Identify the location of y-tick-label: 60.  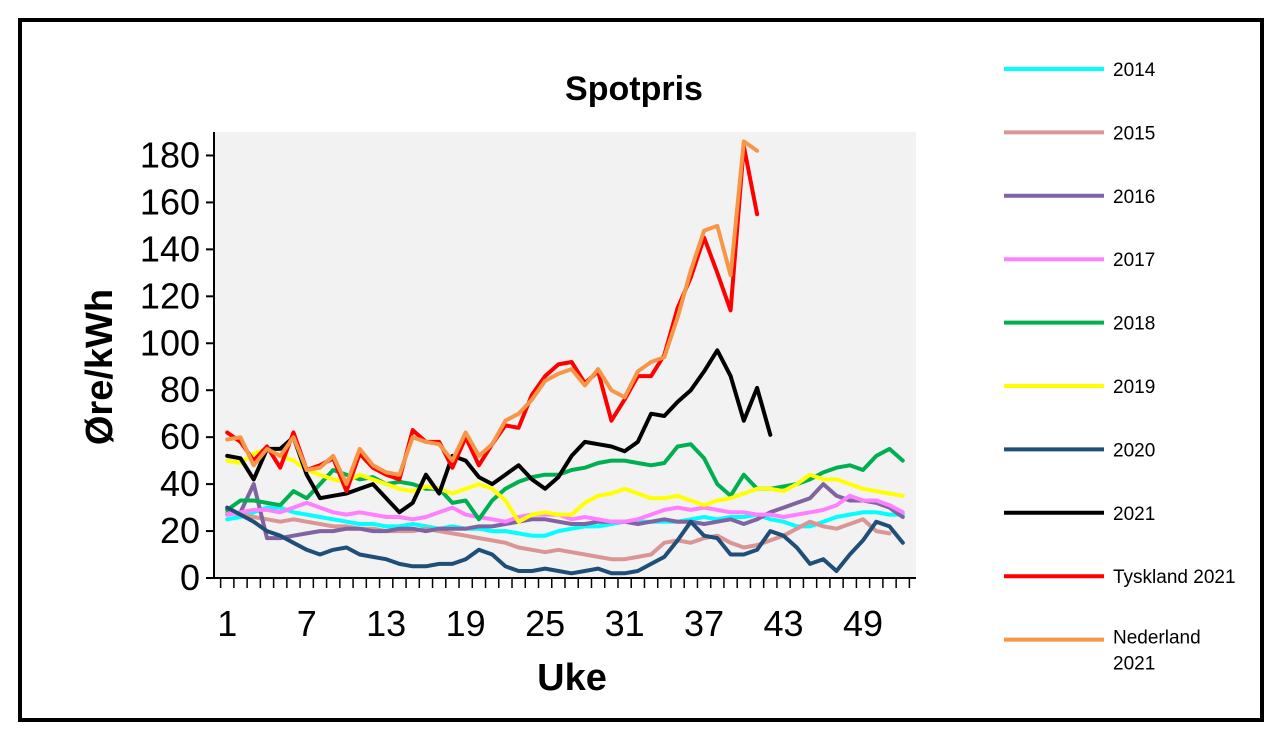
(180, 436).